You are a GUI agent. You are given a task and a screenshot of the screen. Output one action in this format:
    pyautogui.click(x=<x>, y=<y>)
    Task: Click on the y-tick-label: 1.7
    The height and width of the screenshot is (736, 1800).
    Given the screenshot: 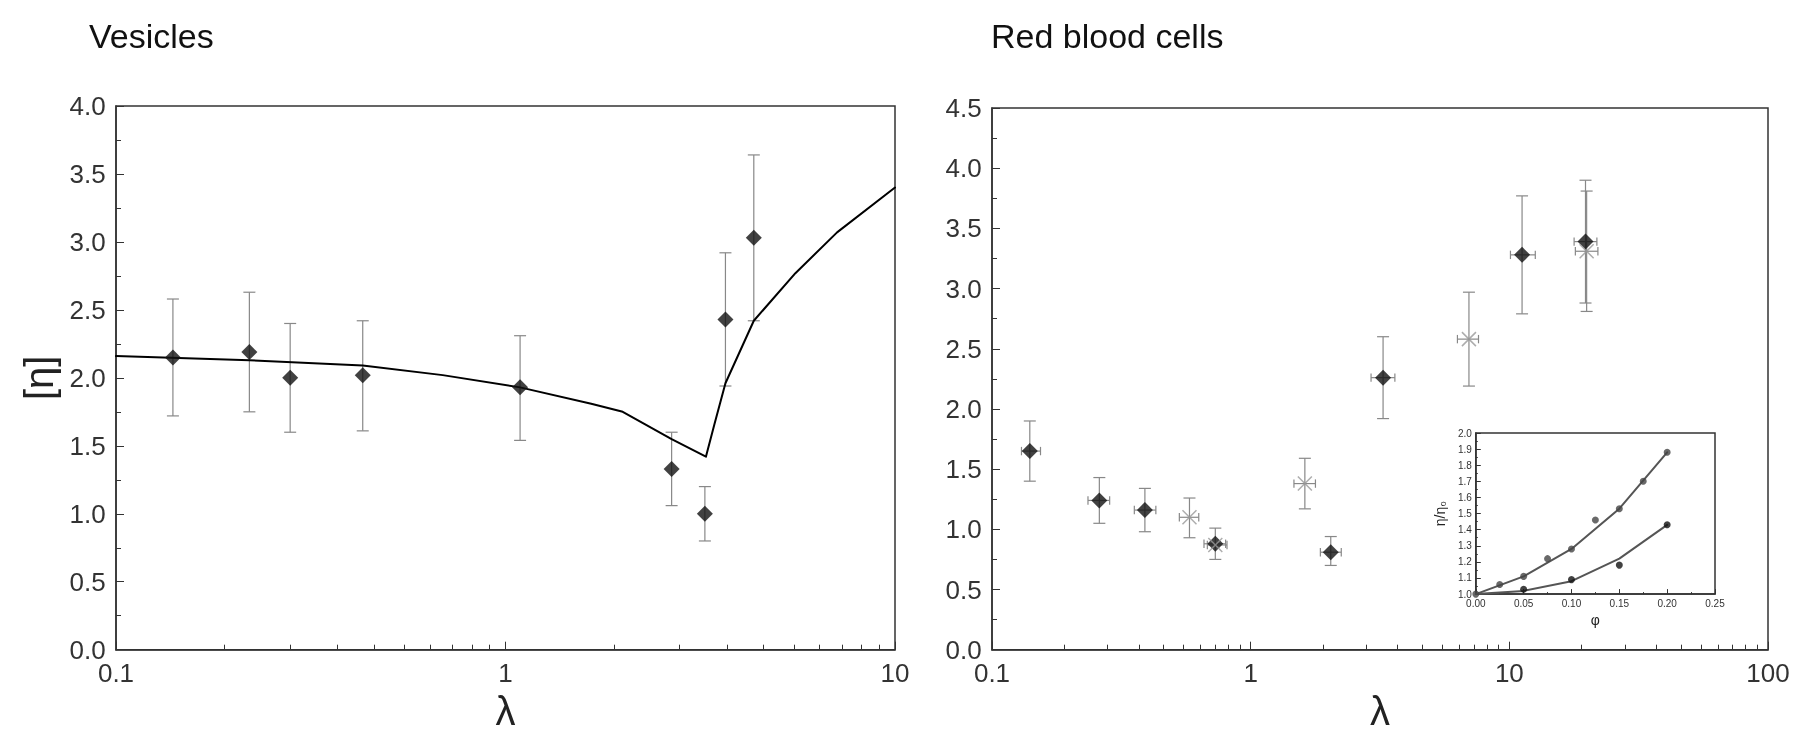 What is the action you would take?
    pyautogui.click(x=1465, y=481)
    